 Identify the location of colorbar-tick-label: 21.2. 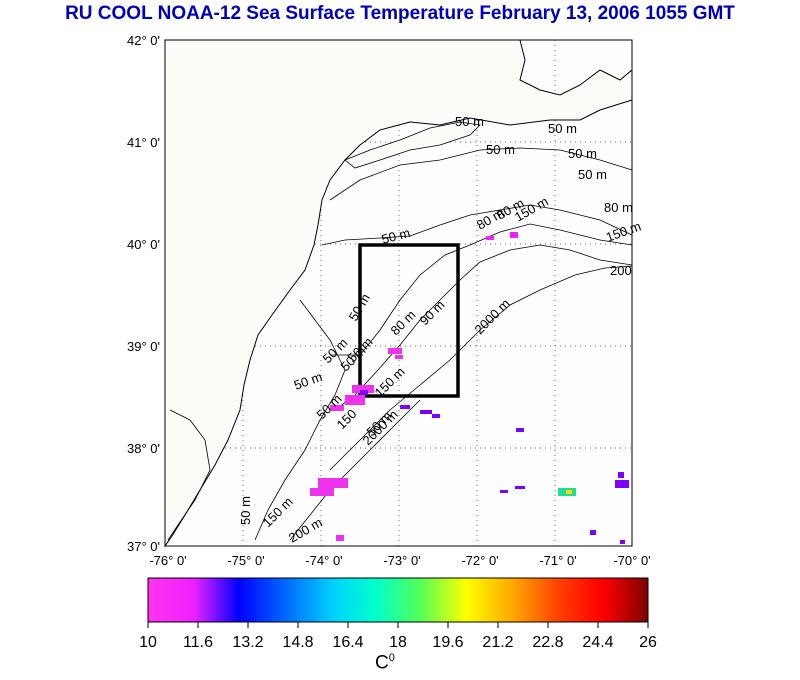
(497, 642).